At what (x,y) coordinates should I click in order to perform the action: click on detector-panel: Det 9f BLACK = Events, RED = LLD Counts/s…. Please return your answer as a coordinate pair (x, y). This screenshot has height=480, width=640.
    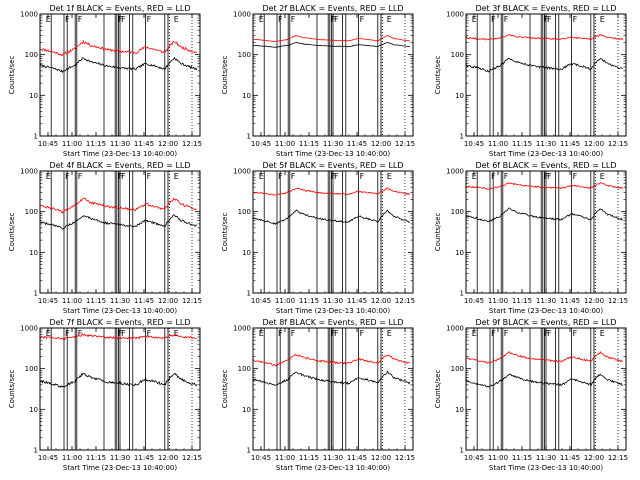
    Looking at the image, I should click on (531, 395).